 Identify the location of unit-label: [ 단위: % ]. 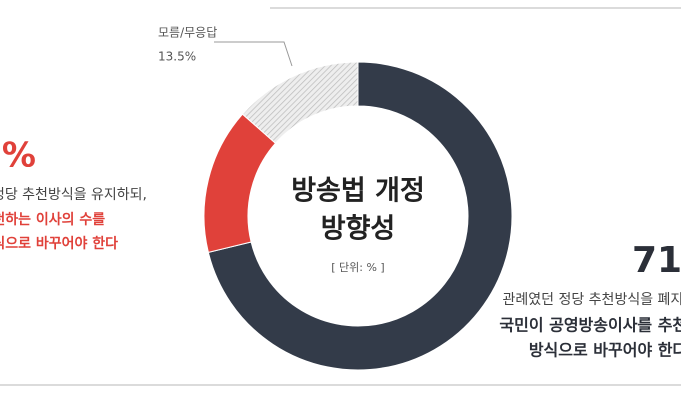
(357, 267).